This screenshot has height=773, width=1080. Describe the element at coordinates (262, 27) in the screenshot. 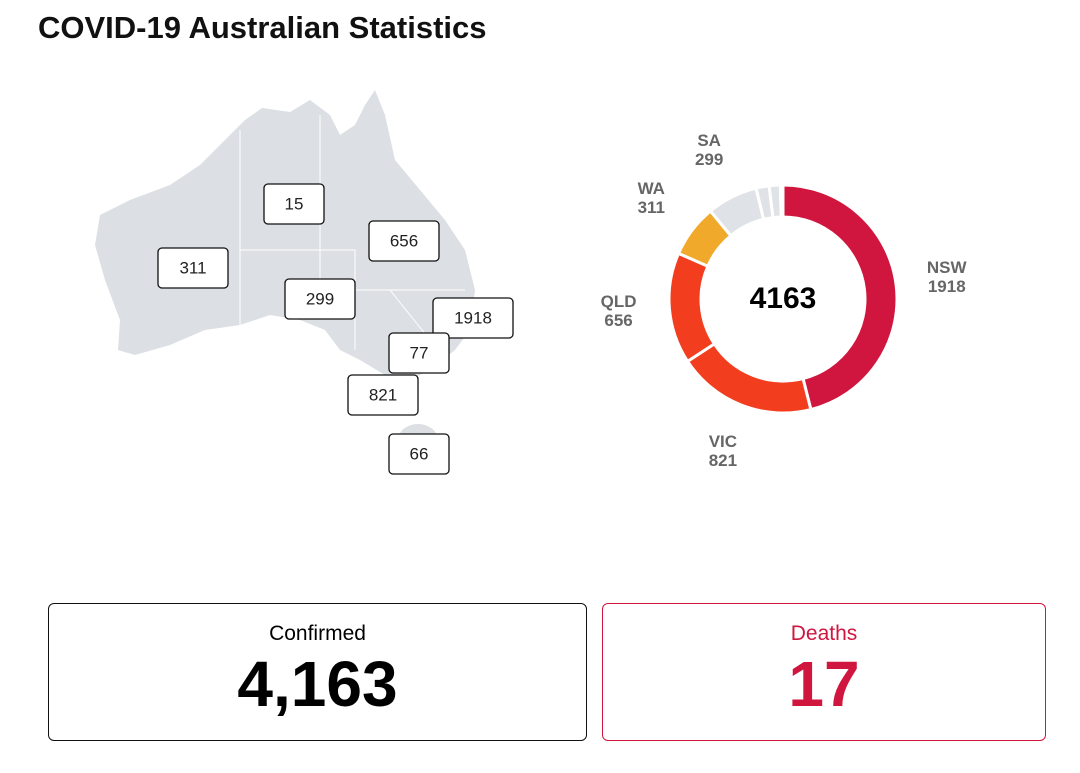

I see `page-title: COVID-19 Australian Statistics` at that location.